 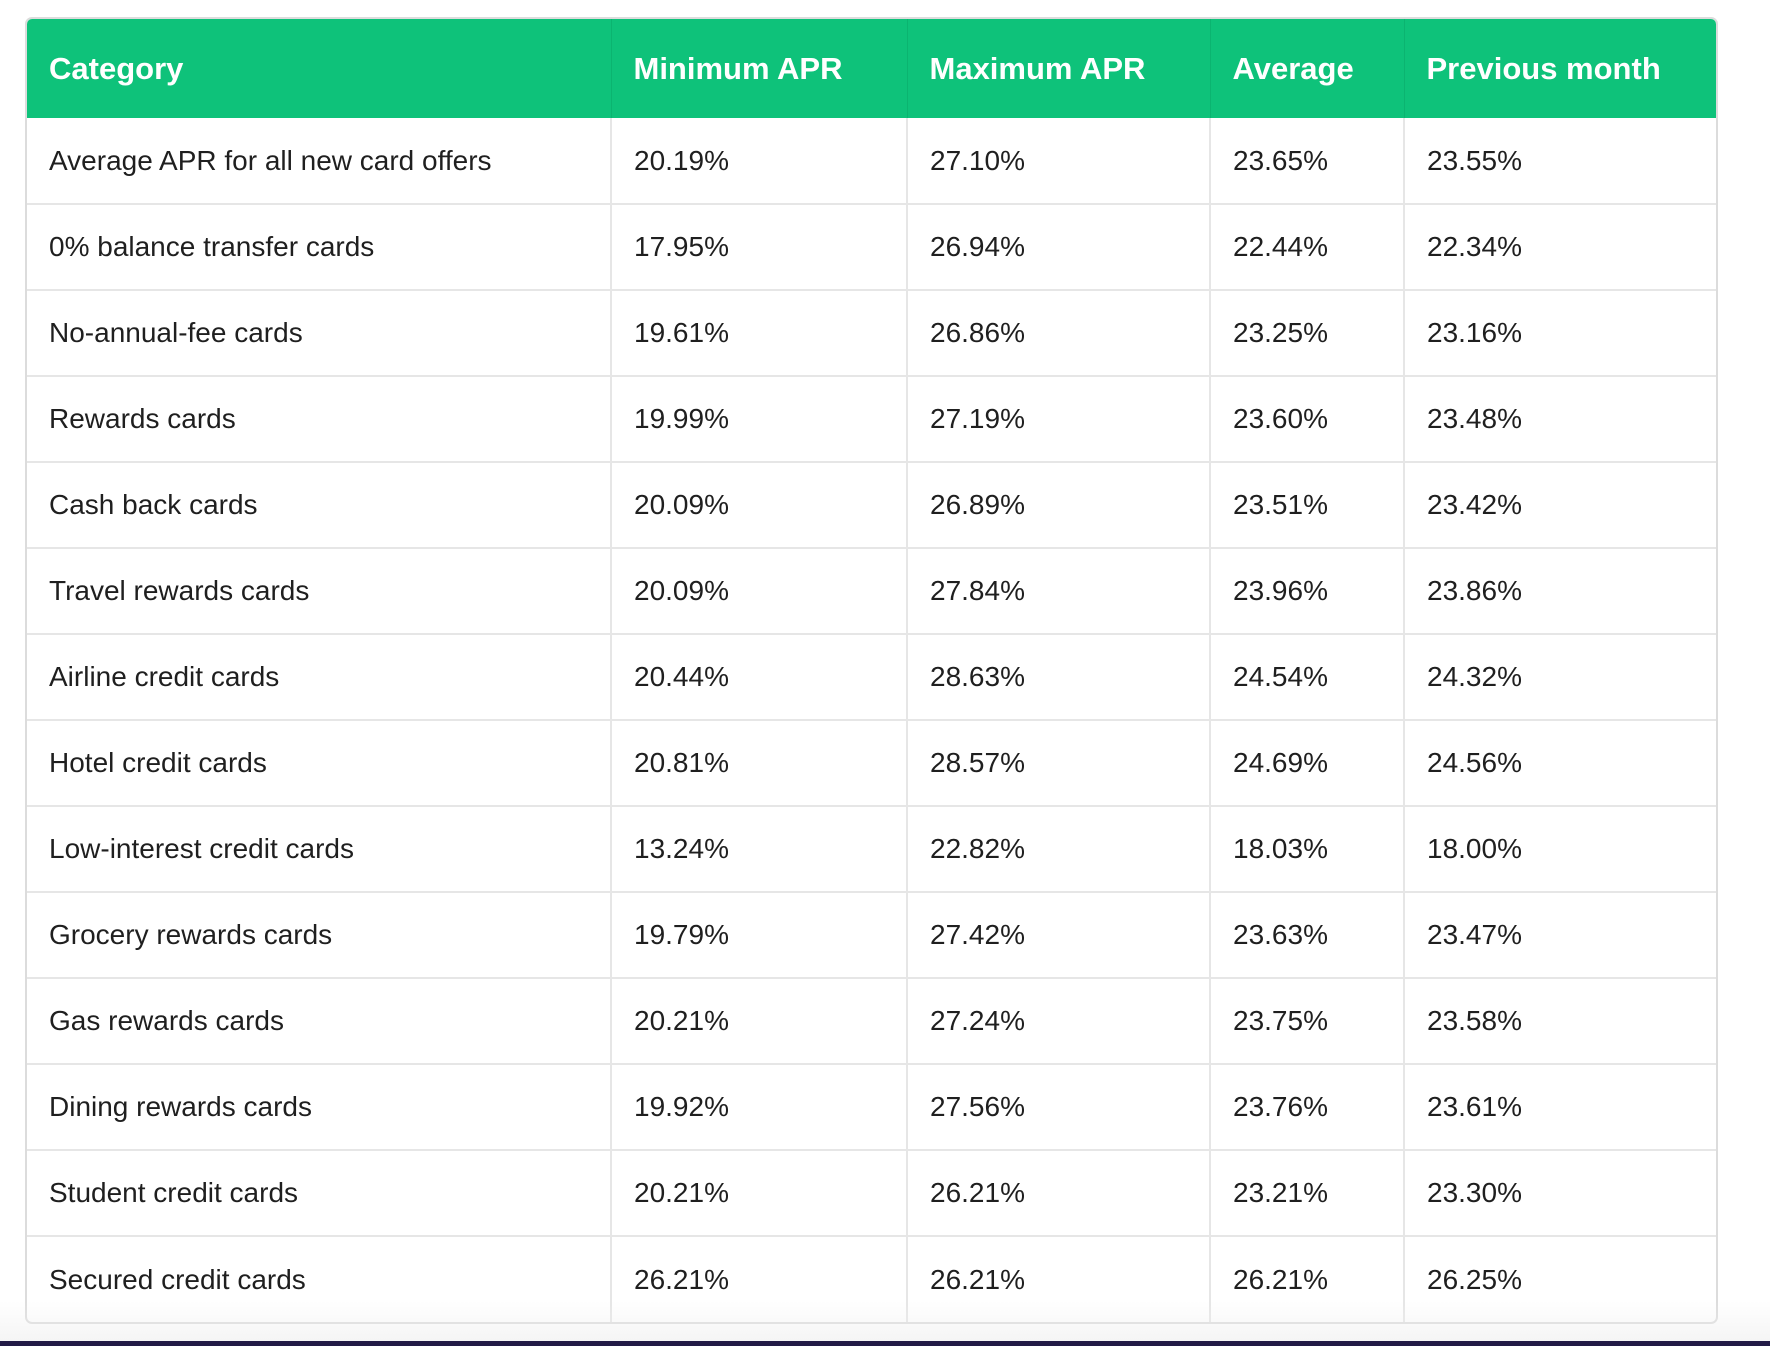 I want to click on cell-minimum-apr: 13.24%, so click(x=759, y=849).